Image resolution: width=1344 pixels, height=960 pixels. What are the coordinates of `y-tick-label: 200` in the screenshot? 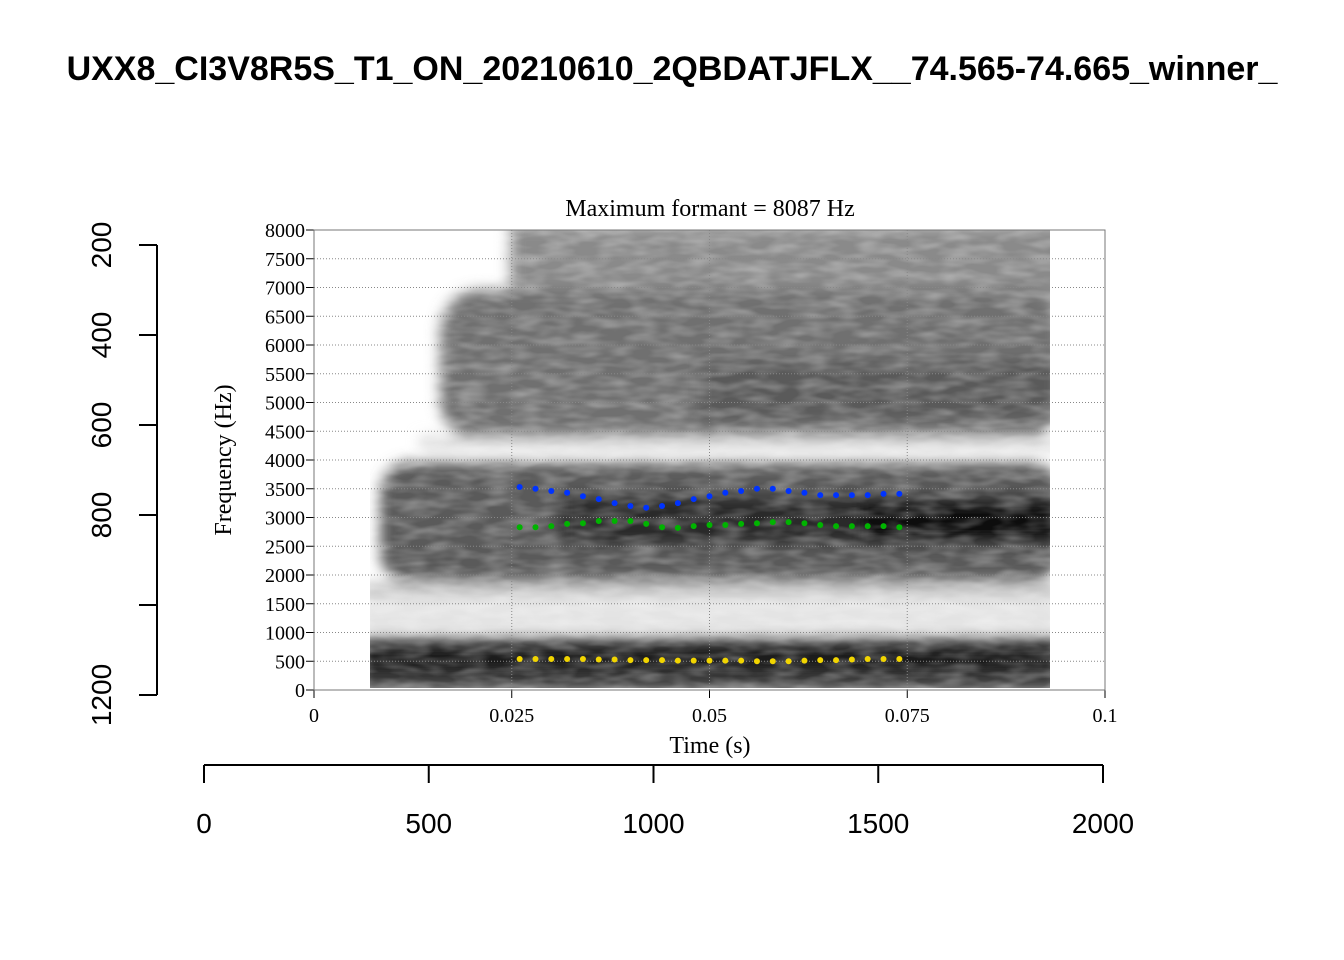 It's located at (101, 245).